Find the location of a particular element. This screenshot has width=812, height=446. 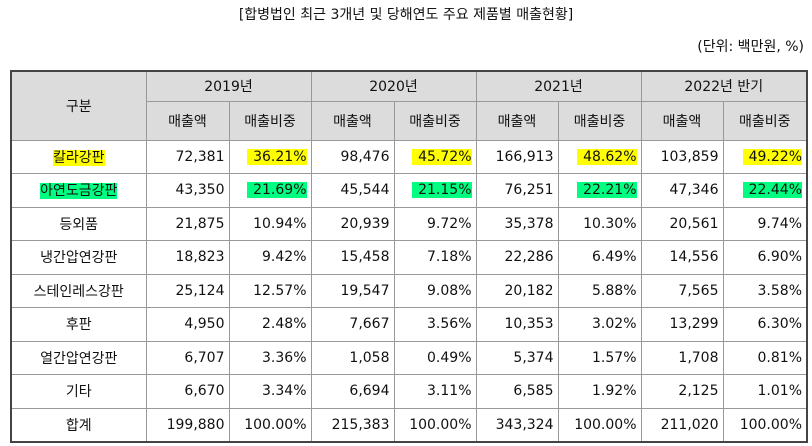

share-cell: 3.58% is located at coordinates (765, 290).